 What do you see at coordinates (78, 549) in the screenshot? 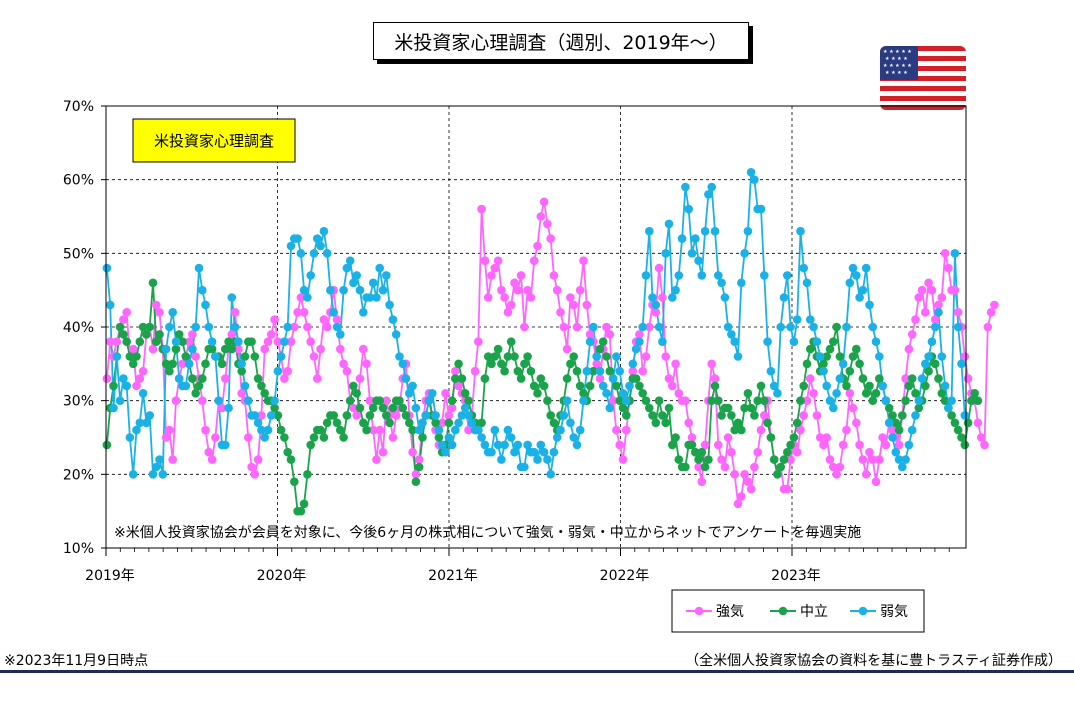
I see `y-tick-label: 10%` at bounding box center [78, 549].